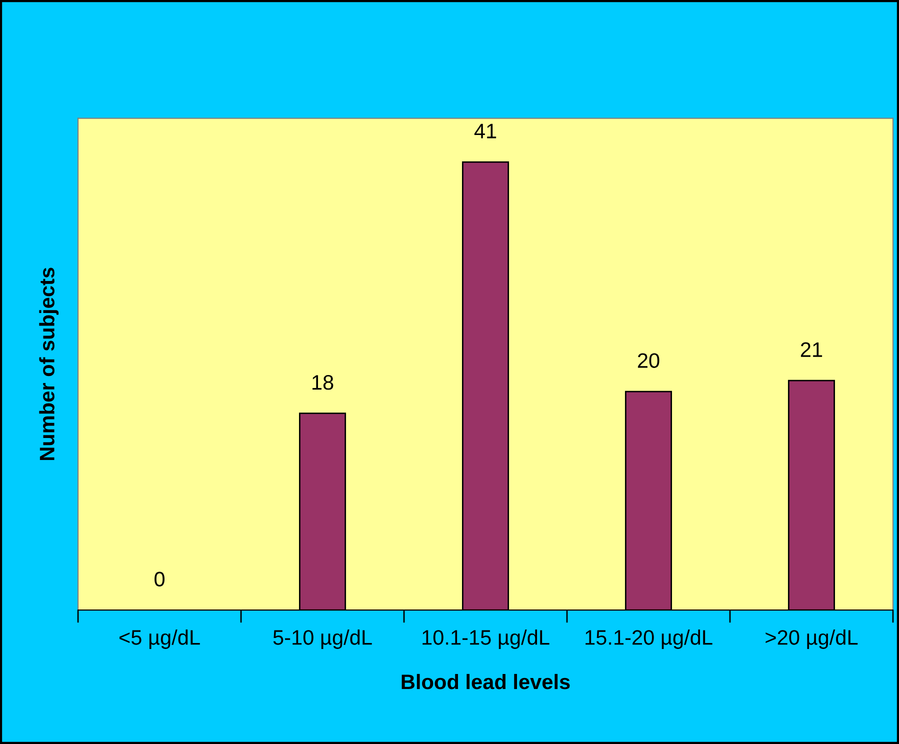 The height and width of the screenshot is (744, 899). I want to click on y-axis-title: Number of subjects, so click(49, 364).